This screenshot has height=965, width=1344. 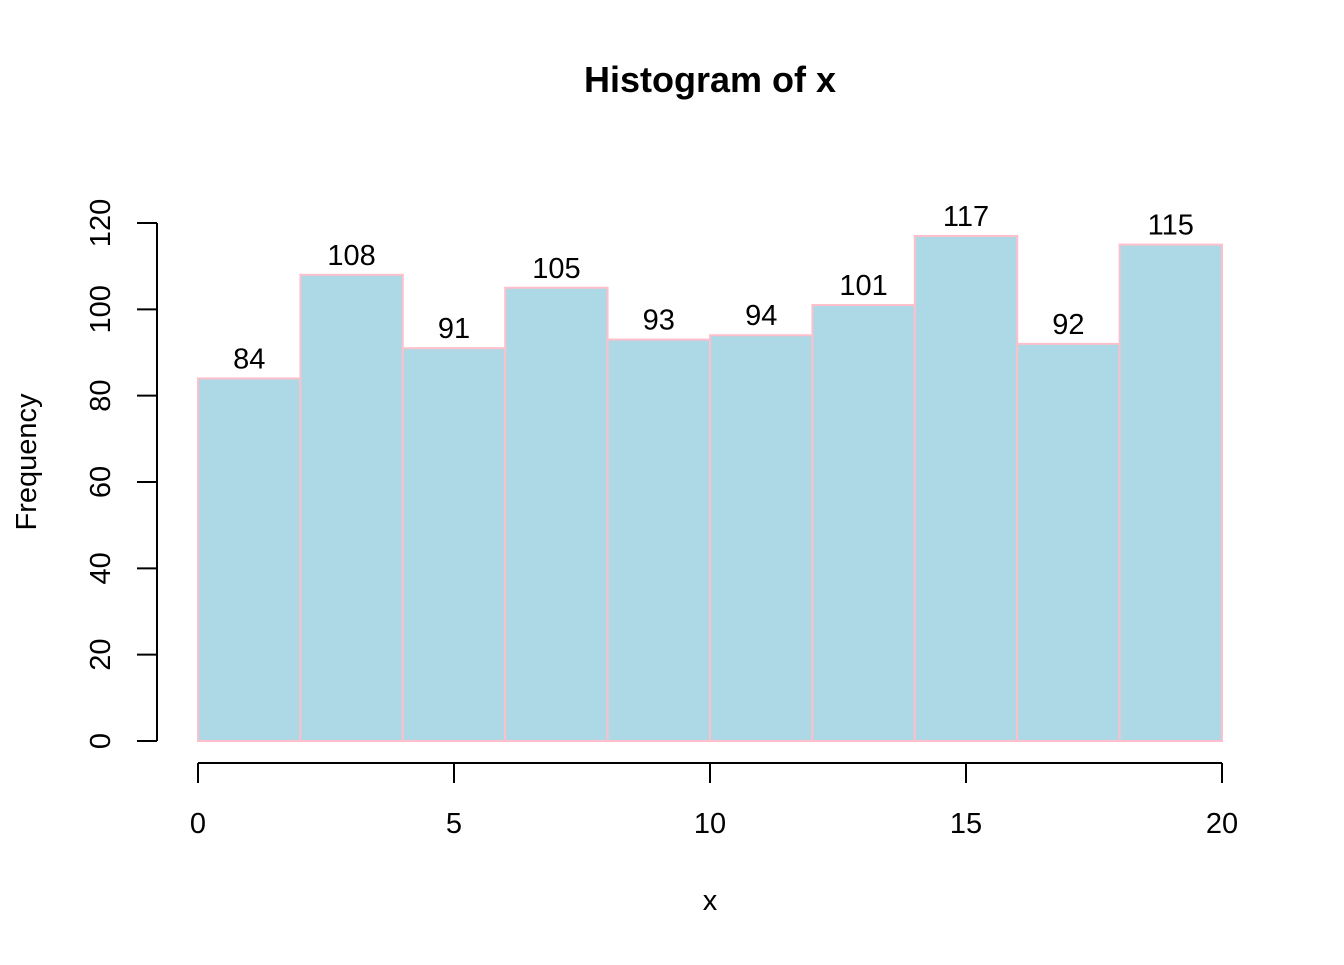 What do you see at coordinates (101, 223) in the screenshot?
I see `y-tick-label: 120` at bounding box center [101, 223].